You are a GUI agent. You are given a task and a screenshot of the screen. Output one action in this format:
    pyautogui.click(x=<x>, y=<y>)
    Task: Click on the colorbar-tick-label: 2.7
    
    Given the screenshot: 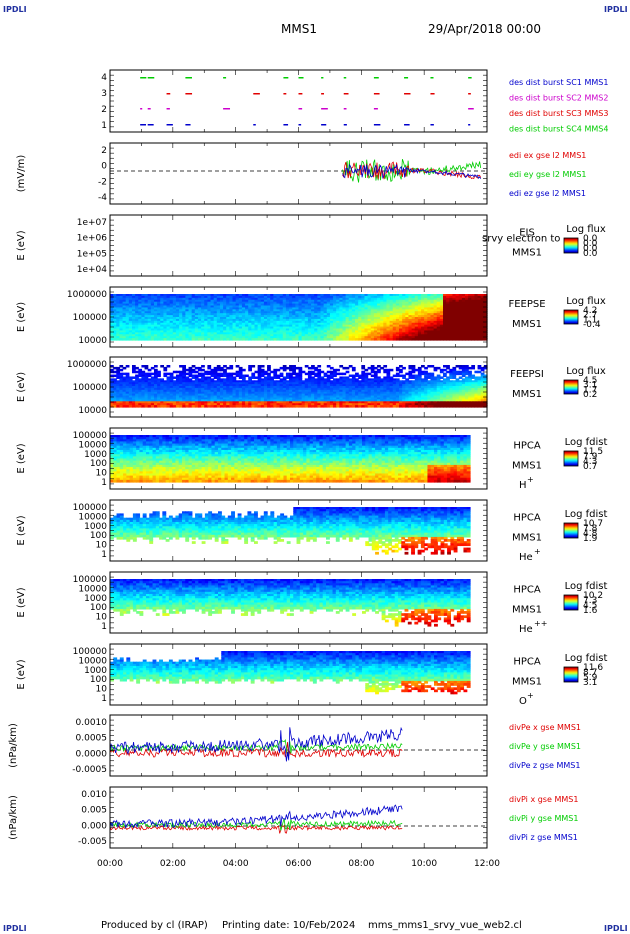 What is the action you would take?
    pyautogui.click(x=590, y=316)
    